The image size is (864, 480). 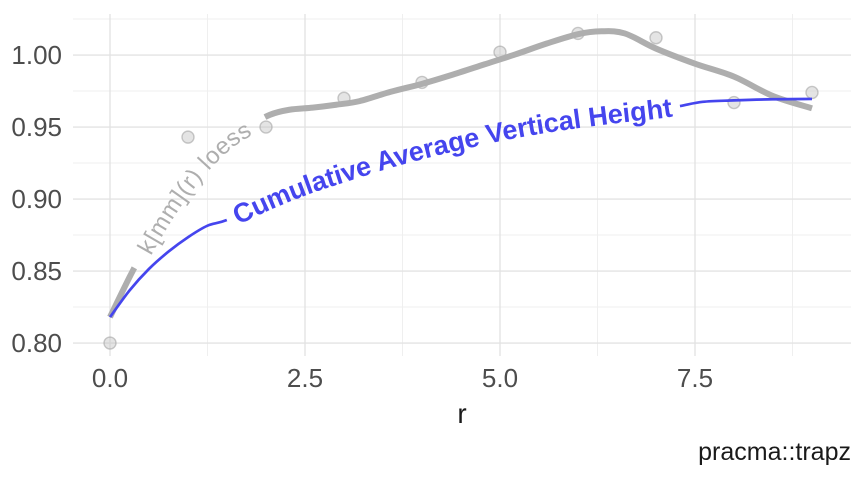 What do you see at coordinates (500, 378) in the screenshot?
I see `x-tick-label: 5.0` at bounding box center [500, 378].